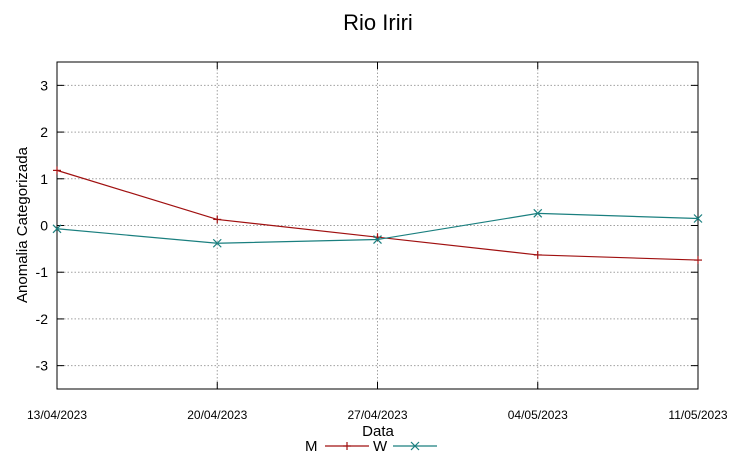 The width and height of the screenshot is (752, 459). What do you see at coordinates (44, 132) in the screenshot?
I see `y-tick-label: 2` at bounding box center [44, 132].